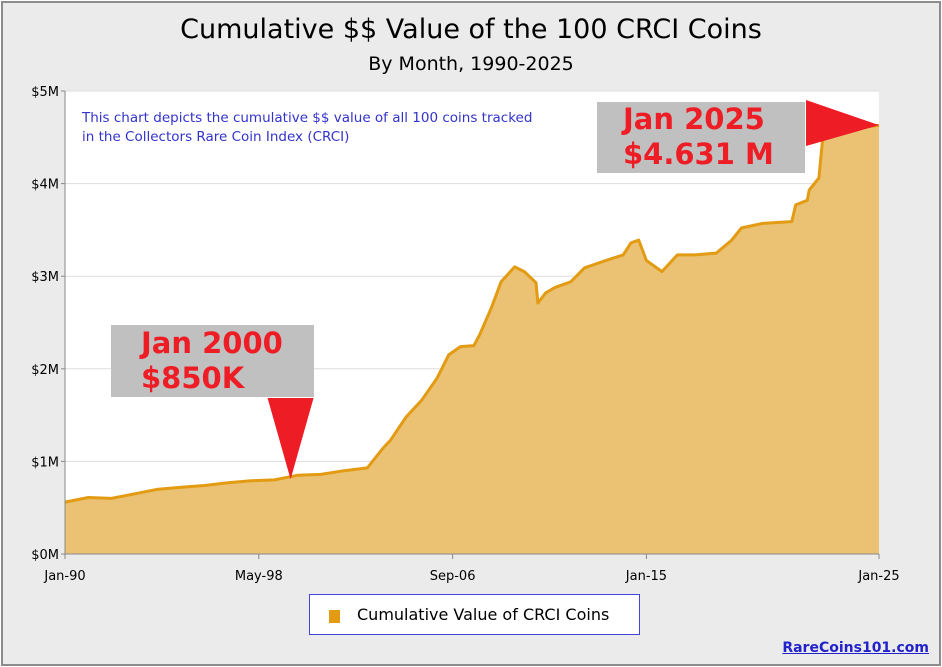 This screenshot has width=942, height=667. I want to click on annotation-jan-2025: Jan 2025 $4.631 M, so click(701, 137).